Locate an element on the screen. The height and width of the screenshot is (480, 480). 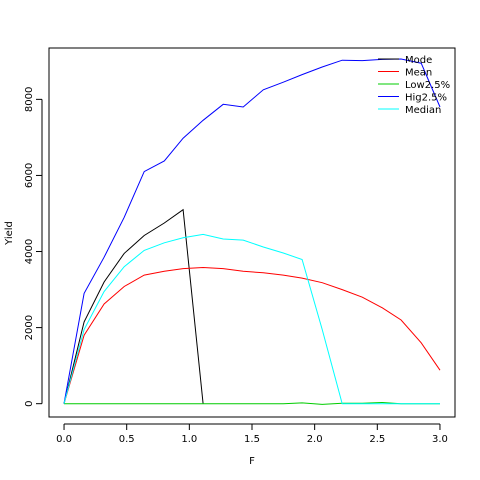
x-tick-label: 2.0 is located at coordinates (315, 439).